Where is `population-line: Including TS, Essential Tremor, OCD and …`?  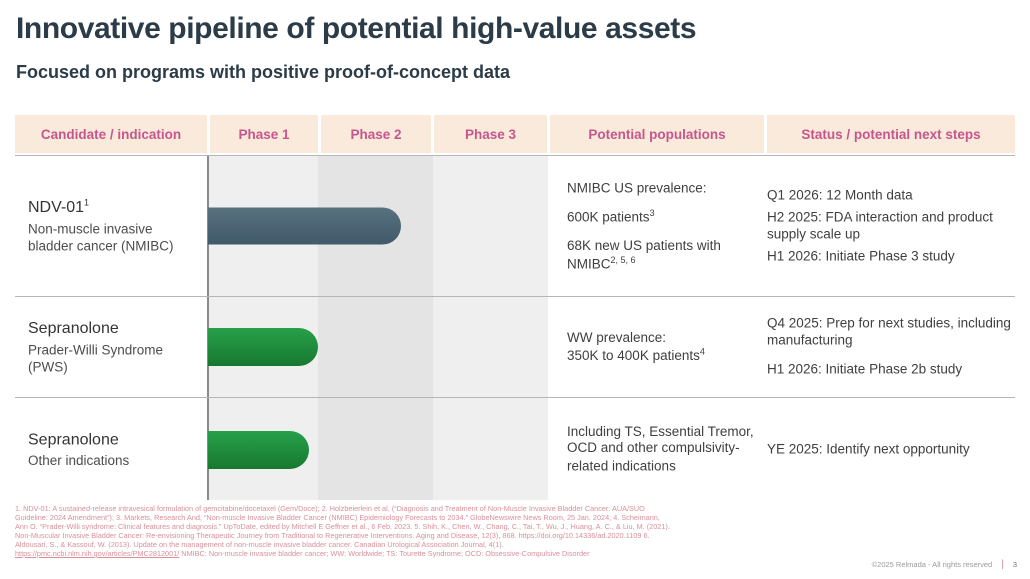 population-line: Including TS, Essential Tremor, OCD and … is located at coordinates (660, 448).